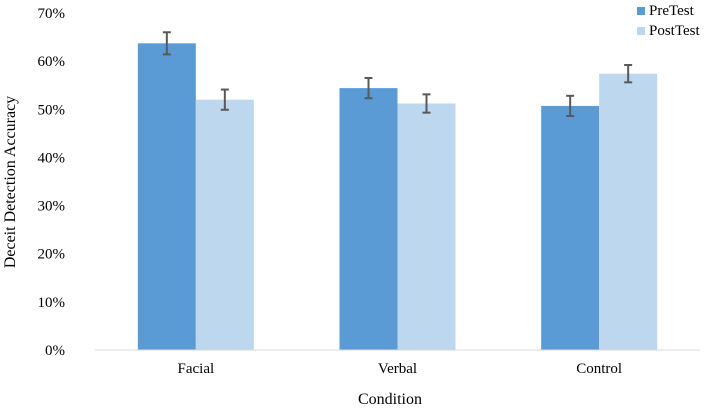  I want to click on bar-posttest-control, so click(628, 211).